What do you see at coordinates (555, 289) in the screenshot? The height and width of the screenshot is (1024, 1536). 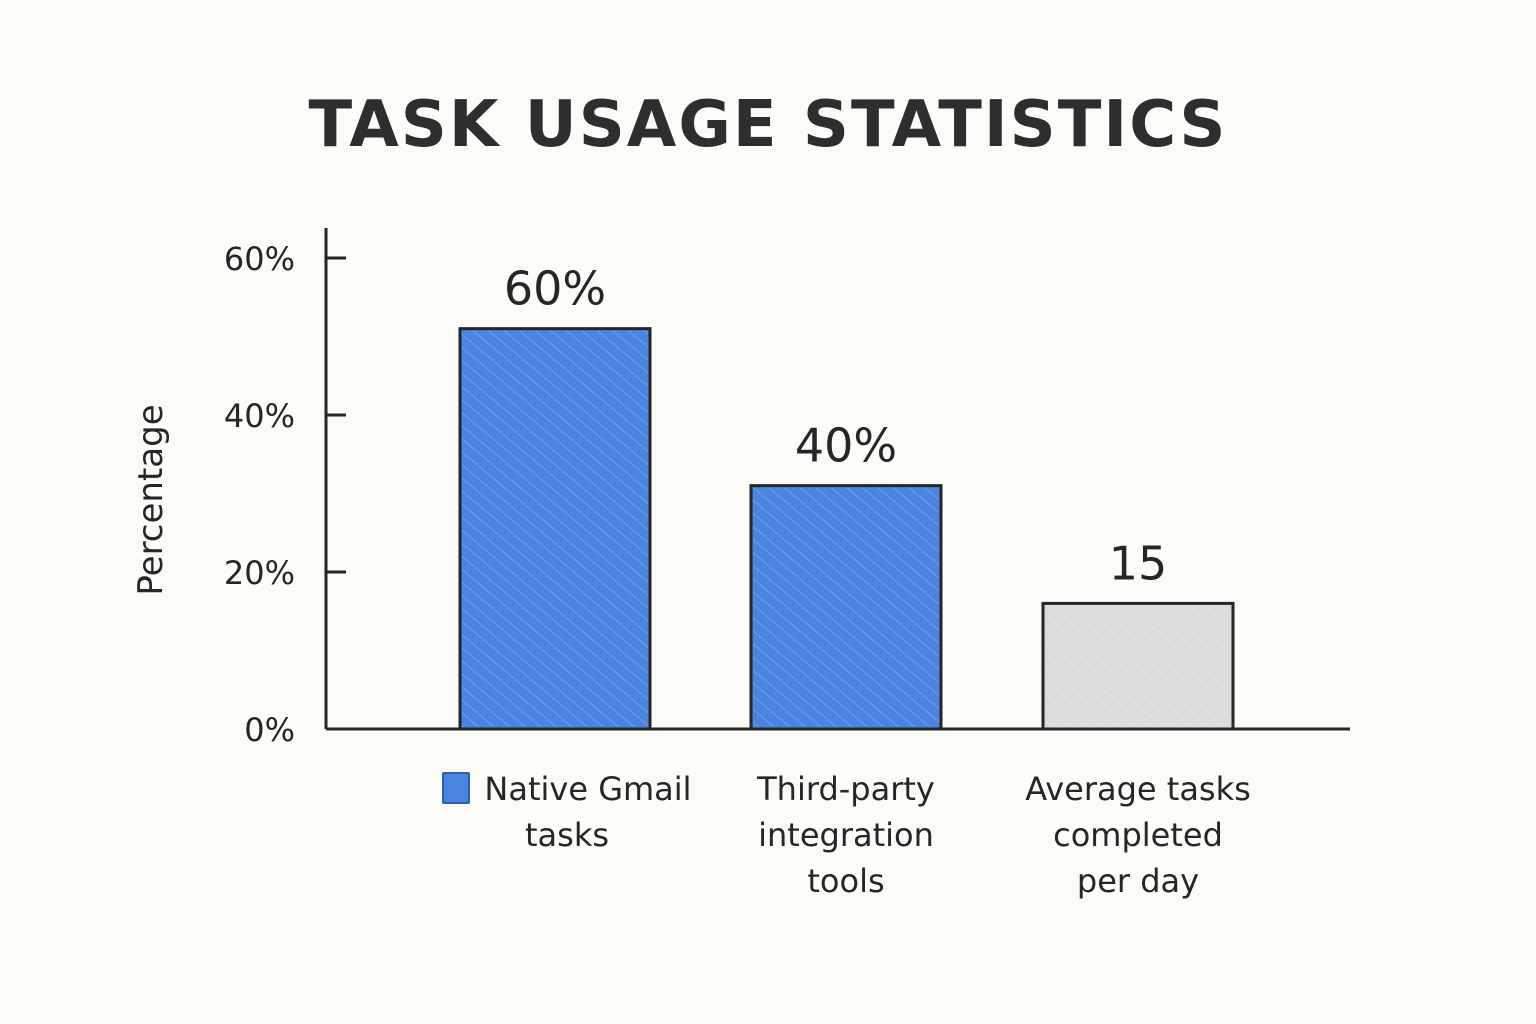 I see `bar-value-label: 60%` at bounding box center [555, 289].